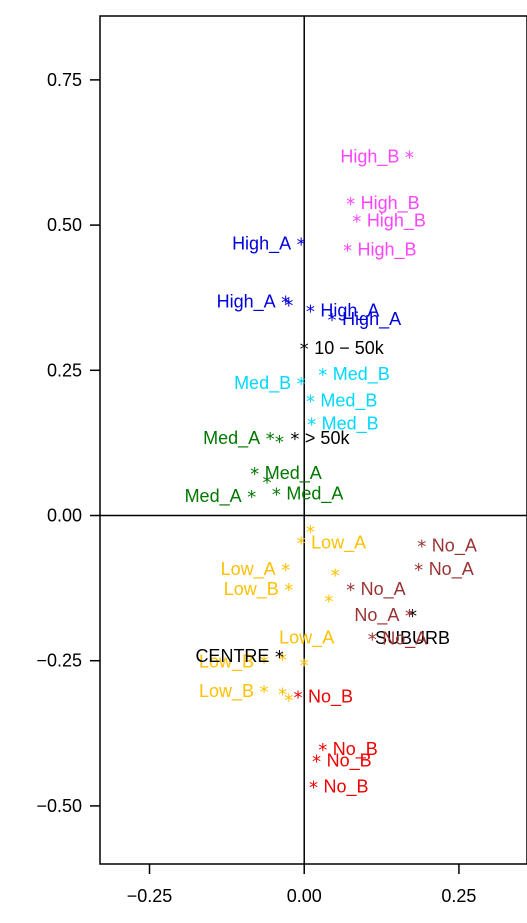 The width and height of the screenshot is (527, 923). I want to click on data-point: *Low_A, so click(335, 576).